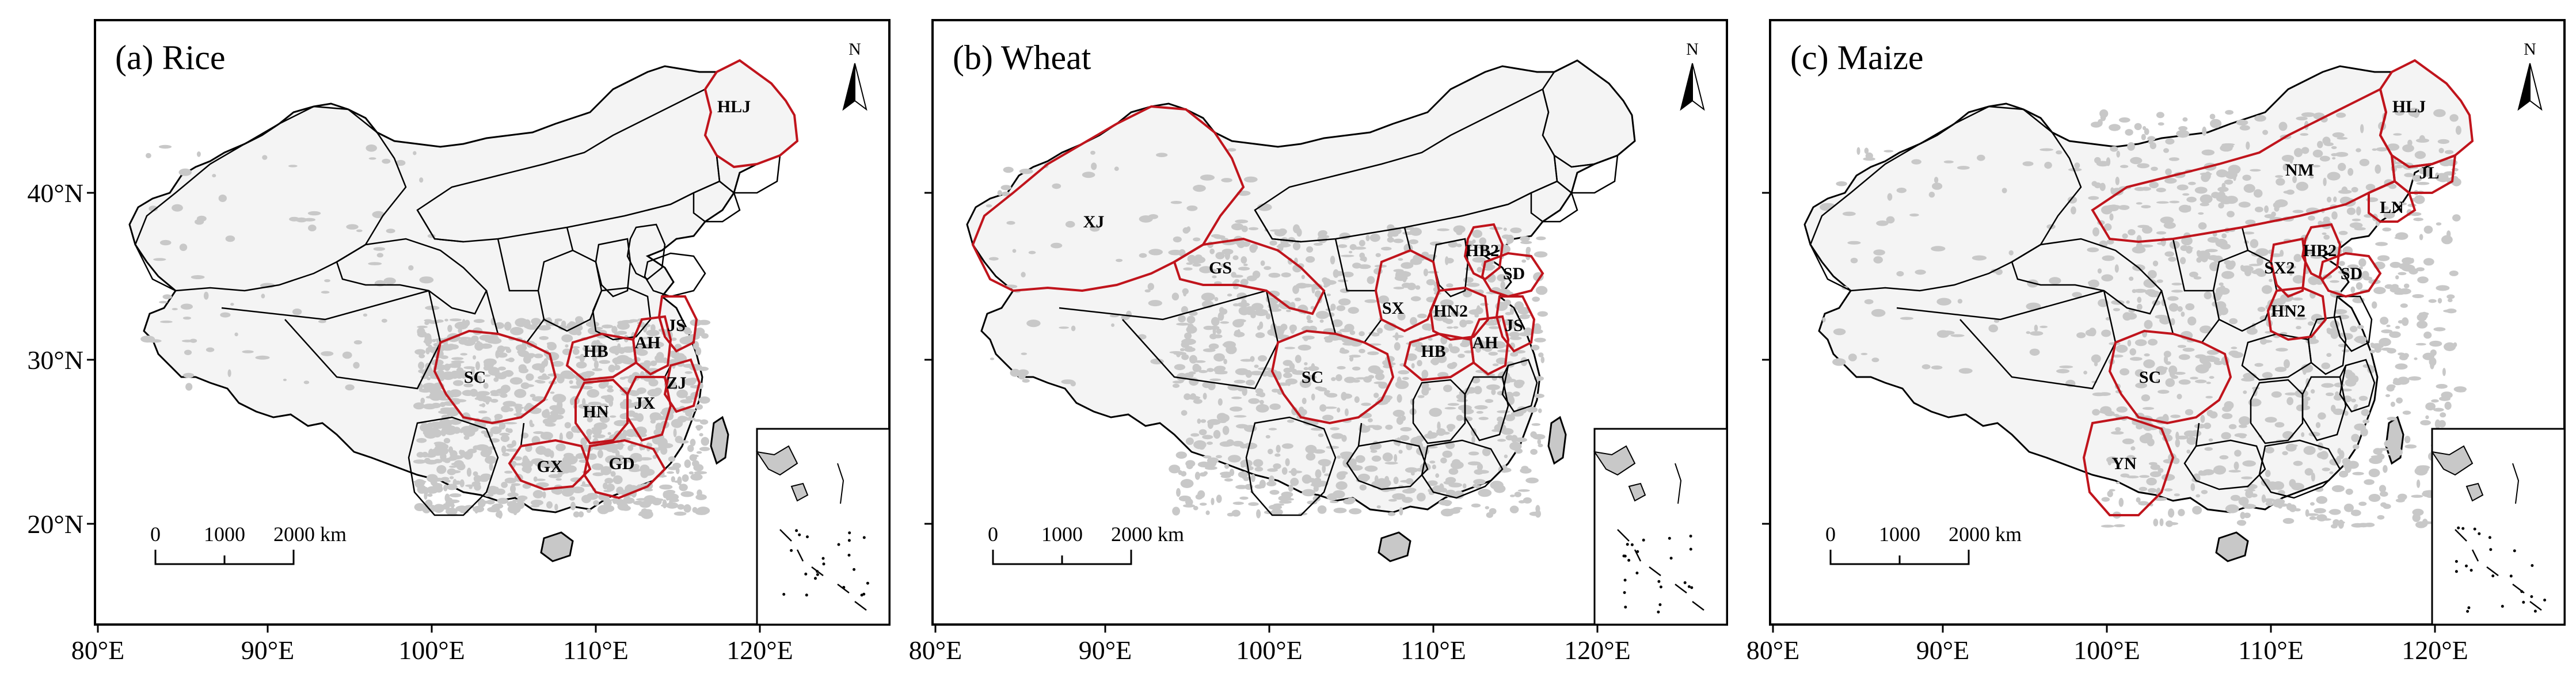 The width and height of the screenshot is (2576, 689). What do you see at coordinates (622, 463) in the screenshot?
I see `label-gd: GD` at bounding box center [622, 463].